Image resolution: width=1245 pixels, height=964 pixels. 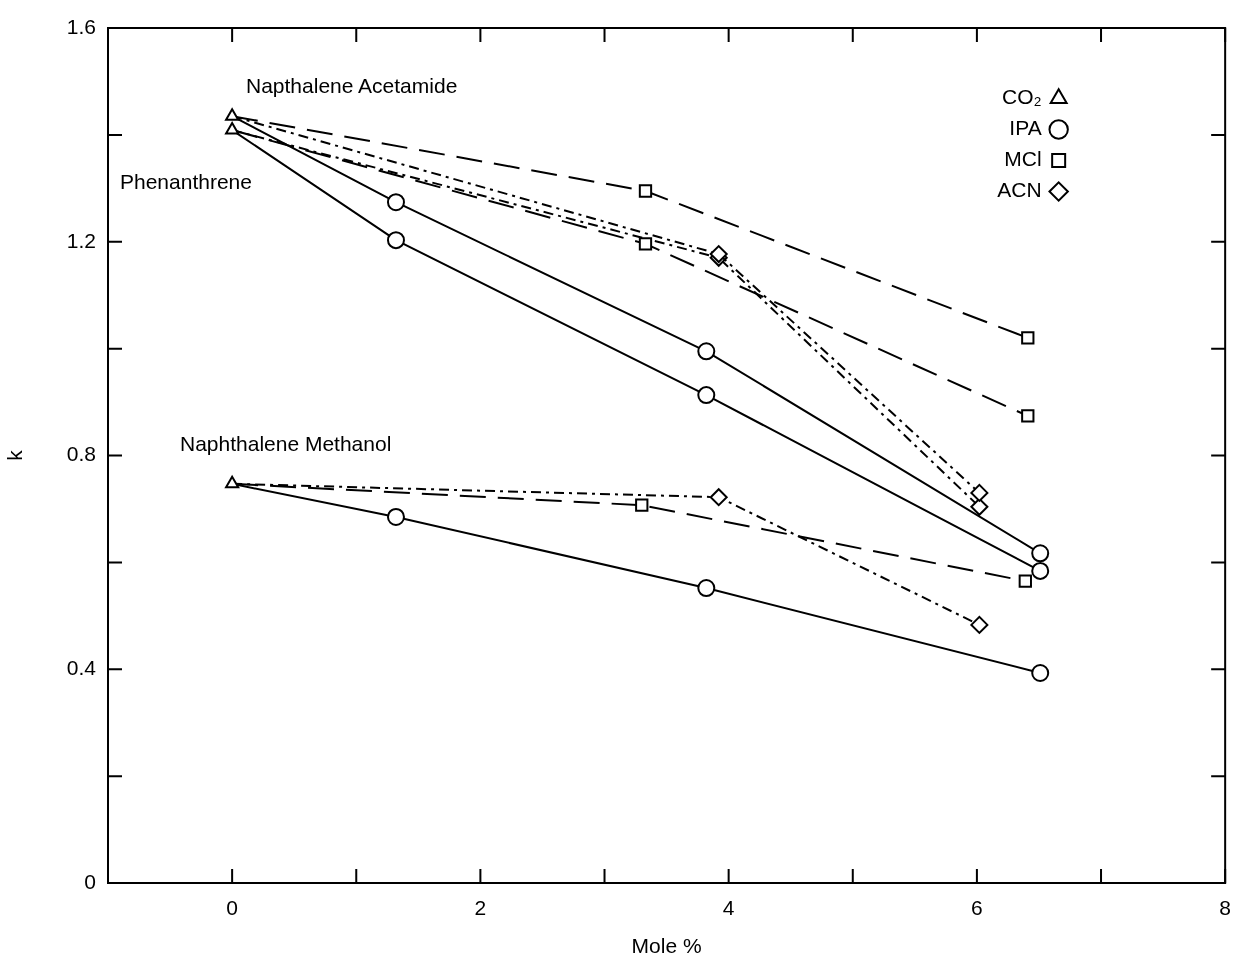 What do you see at coordinates (352, 86) in the screenshot?
I see `annotation: Napthalene Acetamide` at bounding box center [352, 86].